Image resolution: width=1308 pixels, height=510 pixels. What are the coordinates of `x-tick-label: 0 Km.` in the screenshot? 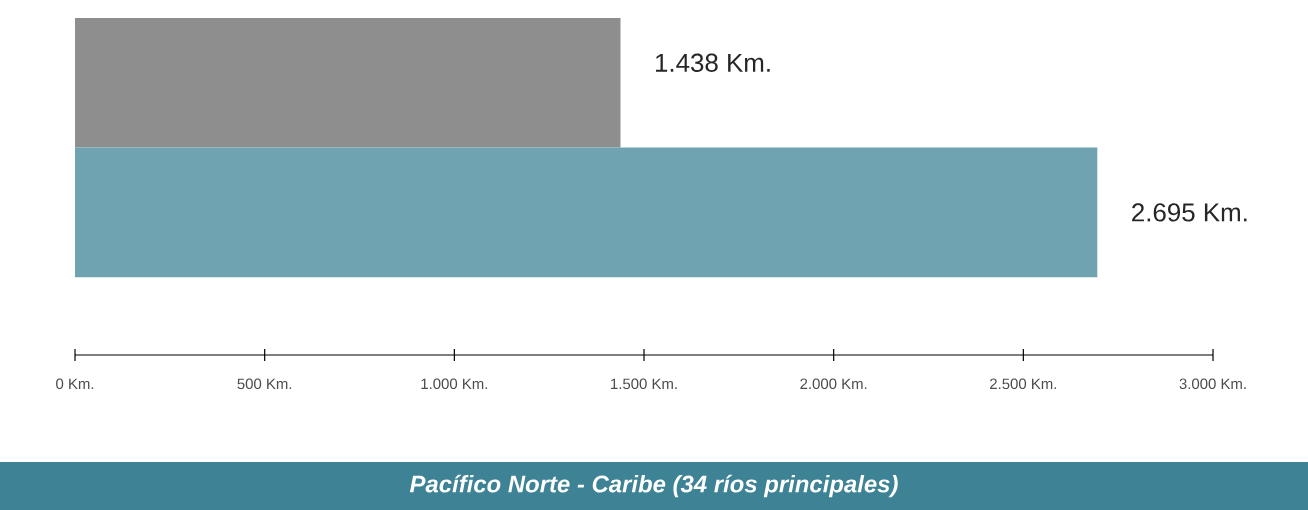 It's located at (75, 384).